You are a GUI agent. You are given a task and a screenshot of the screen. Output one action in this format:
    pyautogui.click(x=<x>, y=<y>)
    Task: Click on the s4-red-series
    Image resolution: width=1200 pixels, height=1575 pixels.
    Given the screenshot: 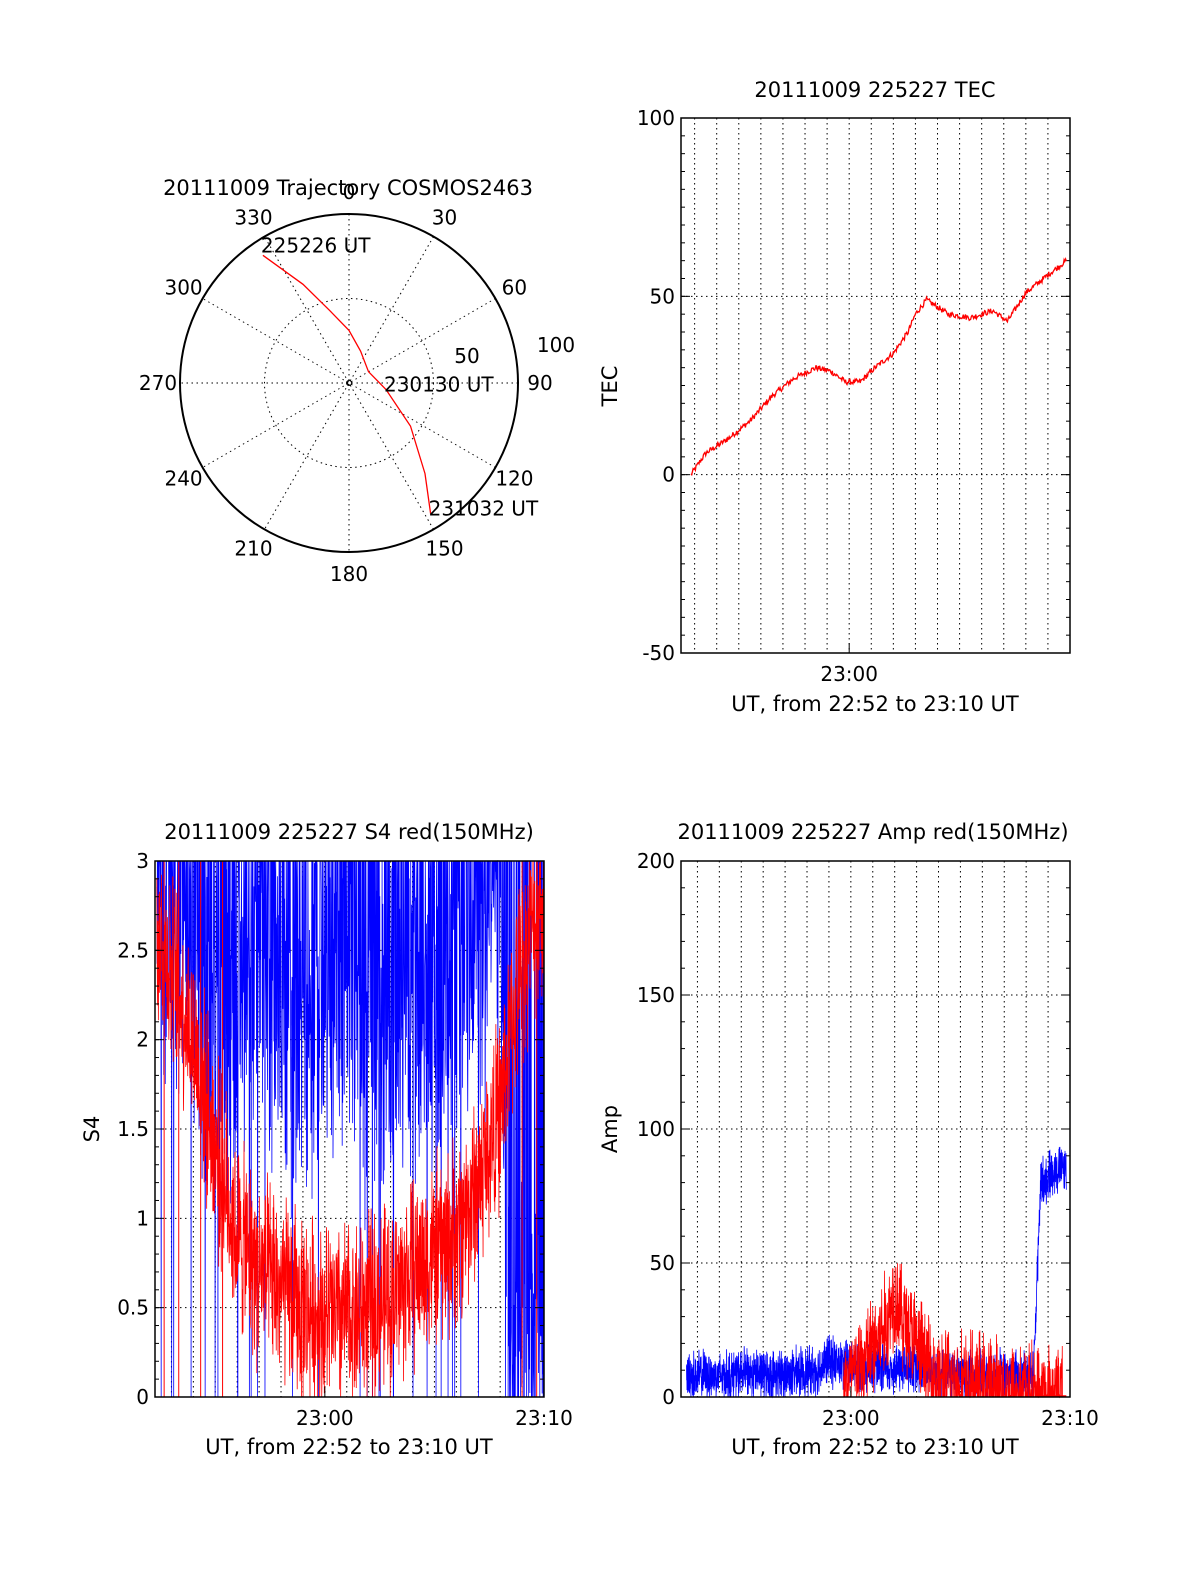 What is the action you would take?
    pyautogui.click(x=350, y=1129)
    